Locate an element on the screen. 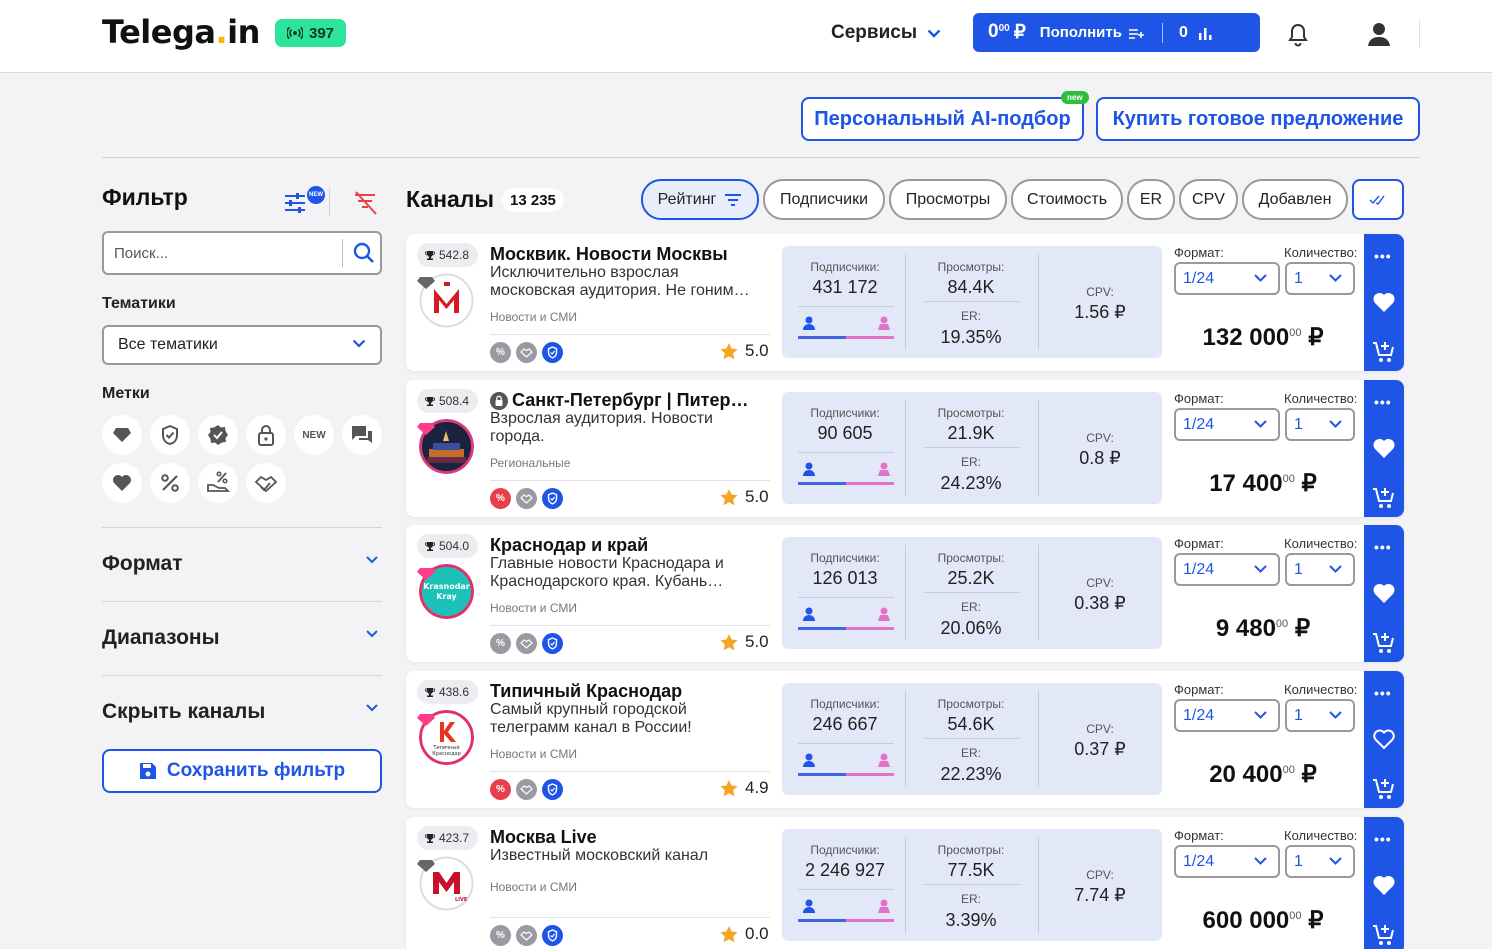 The width and height of the screenshot is (1492, 949). save-filter-button: Сохранить фильтр is located at coordinates (242, 771).